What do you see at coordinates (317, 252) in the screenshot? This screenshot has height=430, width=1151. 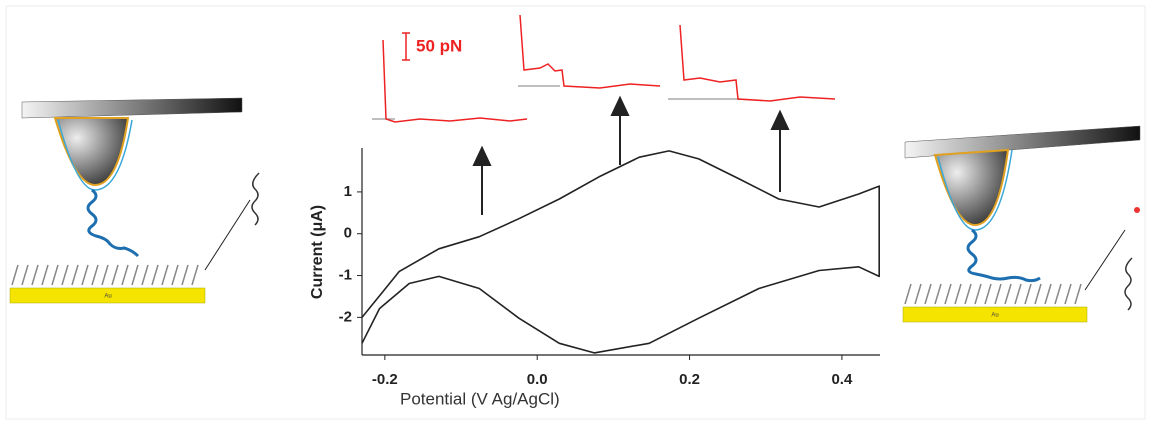 I see `y-axis-label: Current (μA)` at bounding box center [317, 252].